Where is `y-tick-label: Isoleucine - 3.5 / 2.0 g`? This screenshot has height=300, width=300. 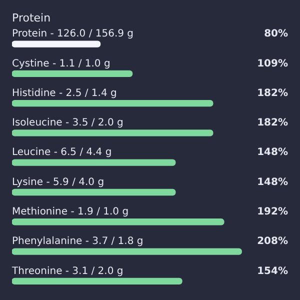 y-tick-label: Isoleucine - 3.5 / 2.0 g is located at coordinates (68, 123).